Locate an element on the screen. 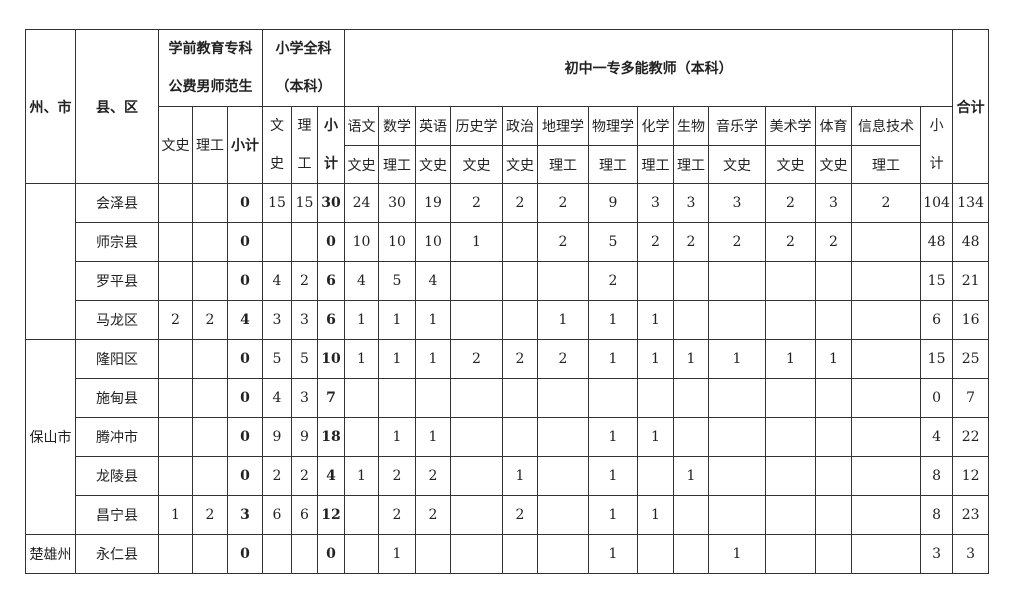 The image size is (1016, 598). value-cell: 104 is located at coordinates (937, 203).